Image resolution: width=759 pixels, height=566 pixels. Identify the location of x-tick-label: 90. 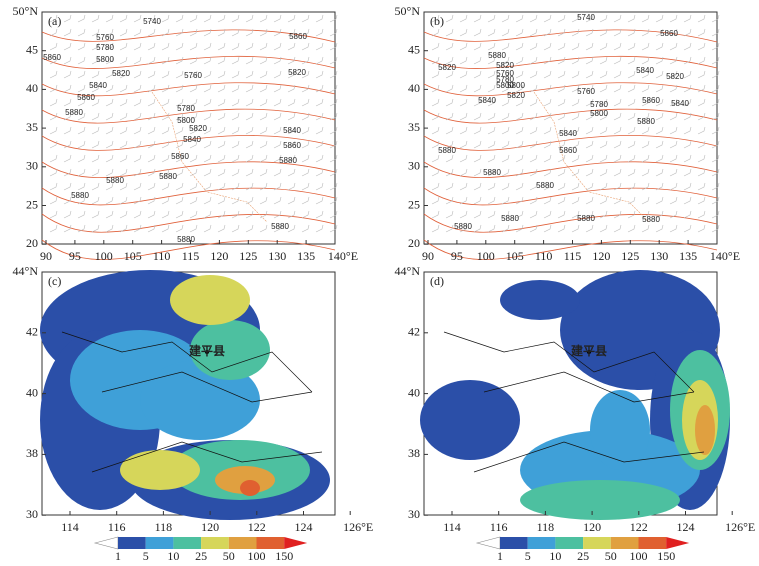
(46, 256).